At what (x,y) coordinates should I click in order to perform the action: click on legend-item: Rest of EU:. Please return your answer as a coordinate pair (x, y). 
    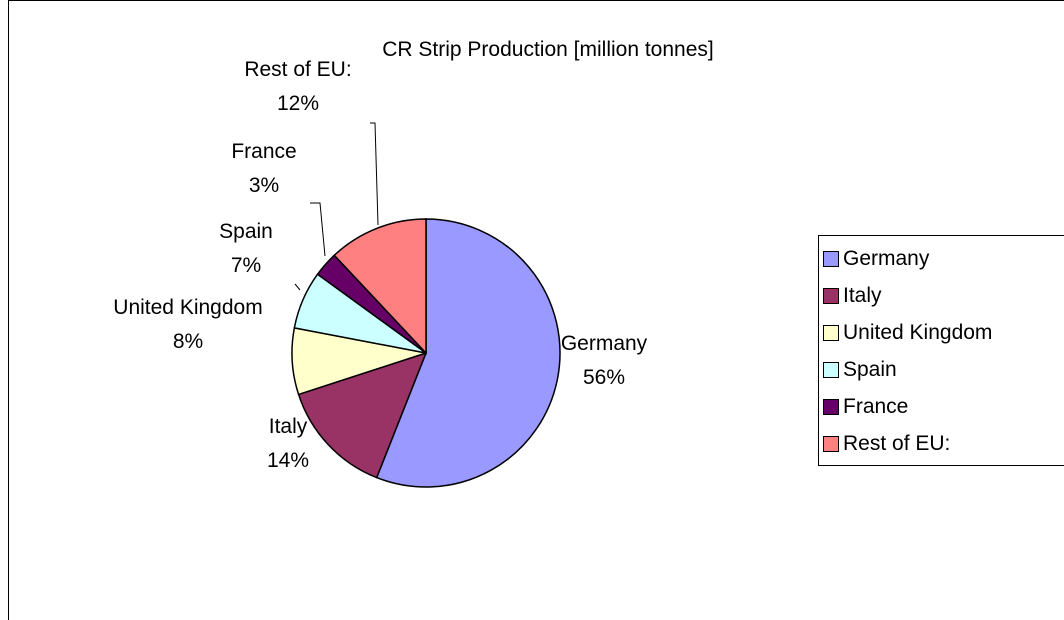
    Looking at the image, I should click on (941, 443).